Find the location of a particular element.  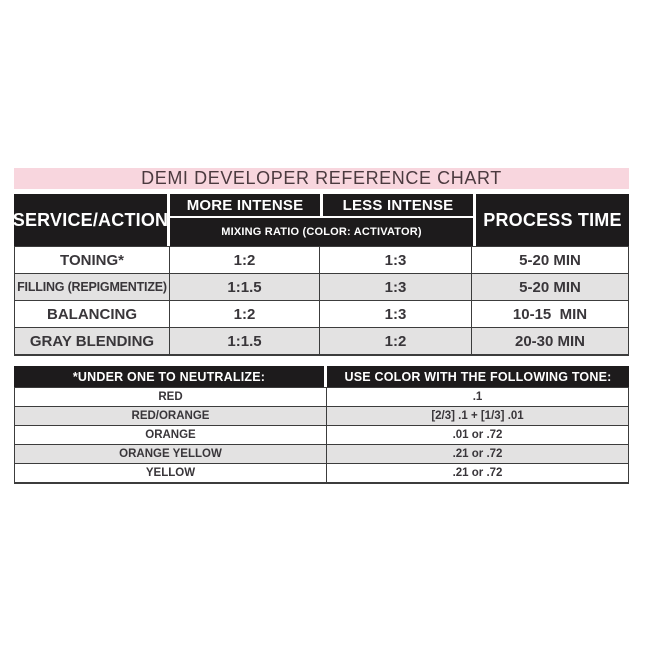

service-cell: GRAY BLENDING is located at coordinates (92, 341).